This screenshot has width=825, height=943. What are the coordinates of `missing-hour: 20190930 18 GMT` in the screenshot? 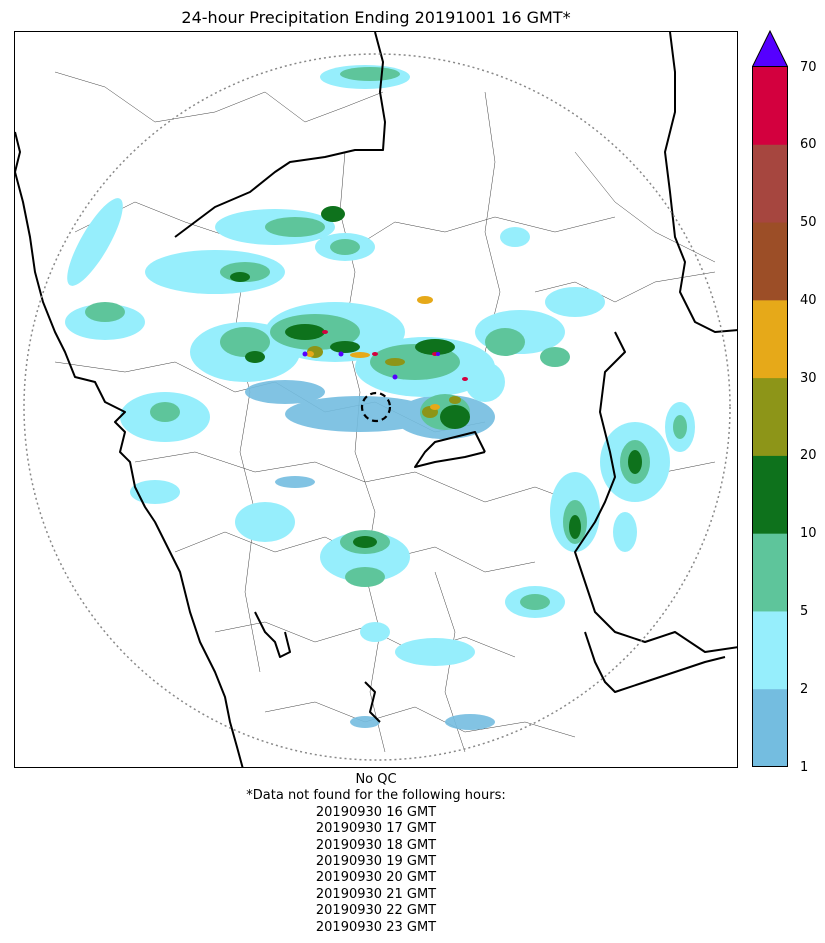 It's located at (376, 845).